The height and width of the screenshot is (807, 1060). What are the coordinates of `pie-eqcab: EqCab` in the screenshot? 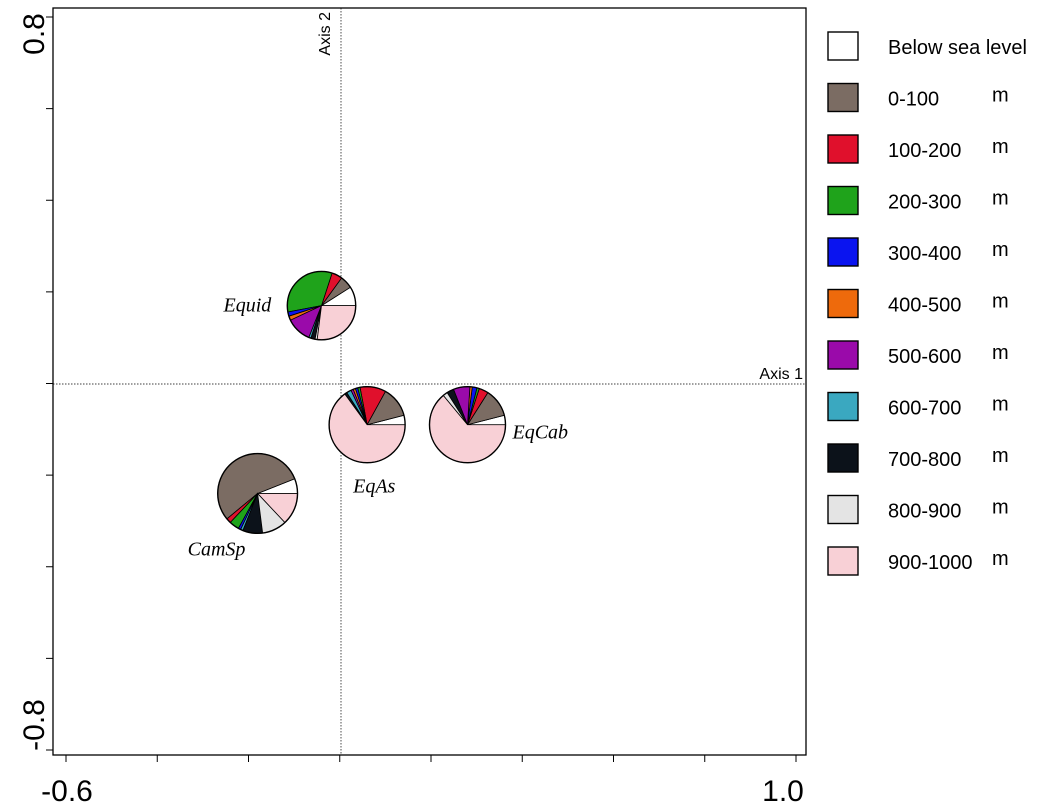 It's located at (498, 425).